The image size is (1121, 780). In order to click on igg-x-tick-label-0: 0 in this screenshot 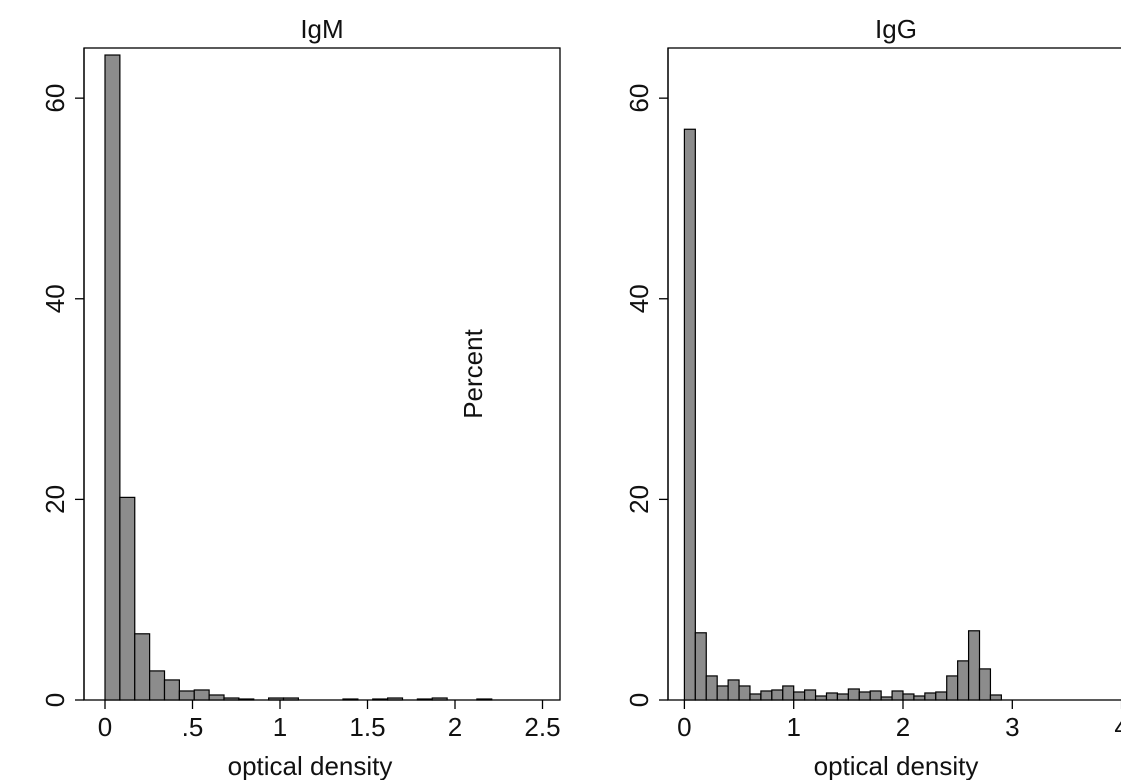, I will do `click(684, 727)`.